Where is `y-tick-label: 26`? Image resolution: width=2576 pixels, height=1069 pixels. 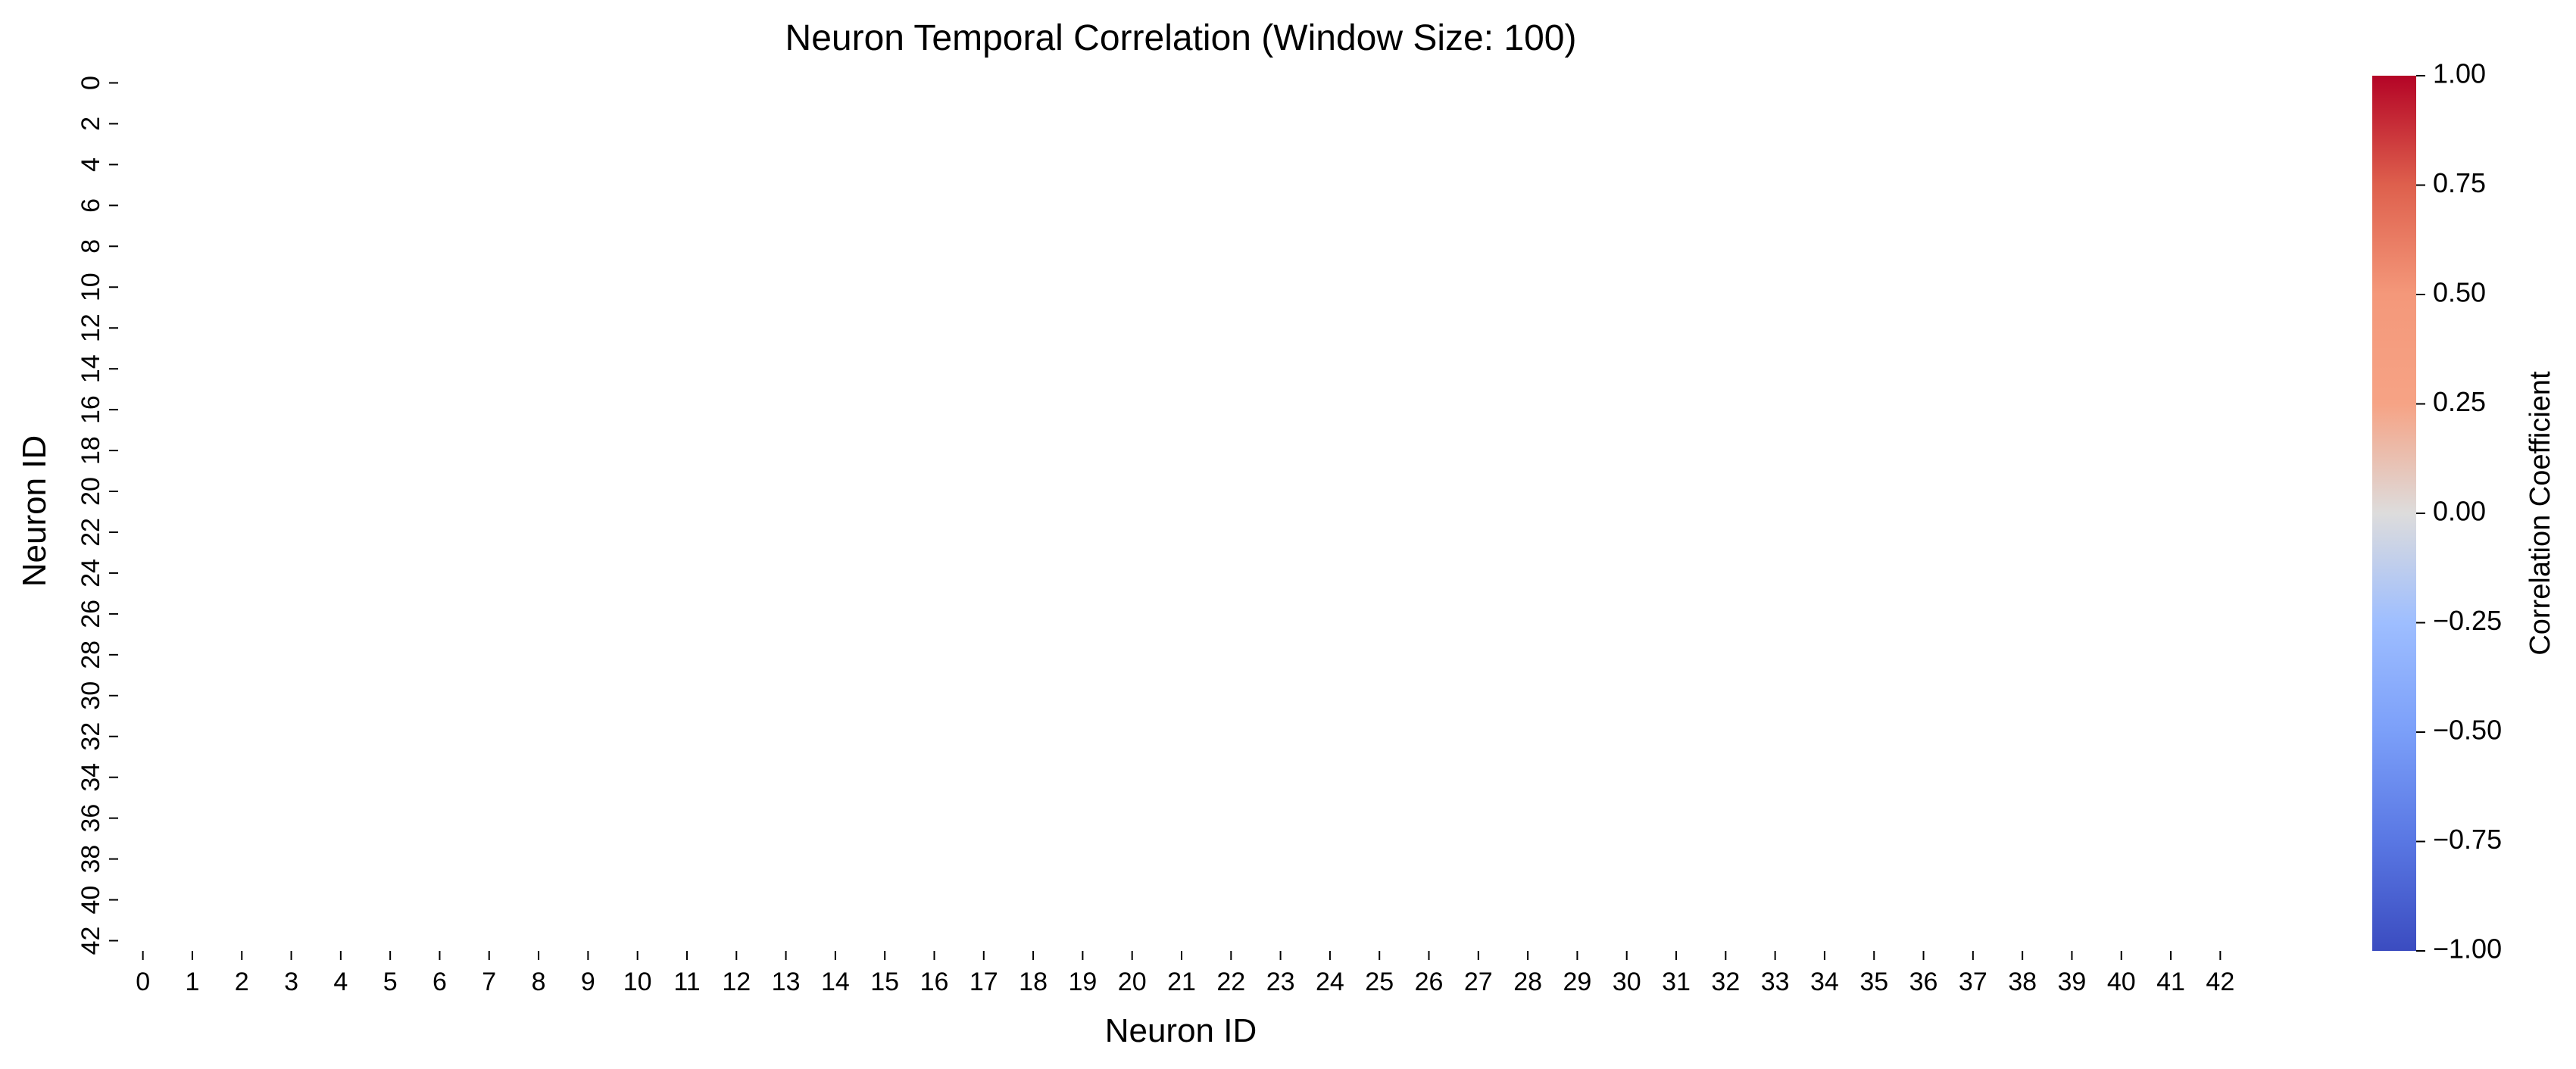 y-tick-label: 26 is located at coordinates (91, 614).